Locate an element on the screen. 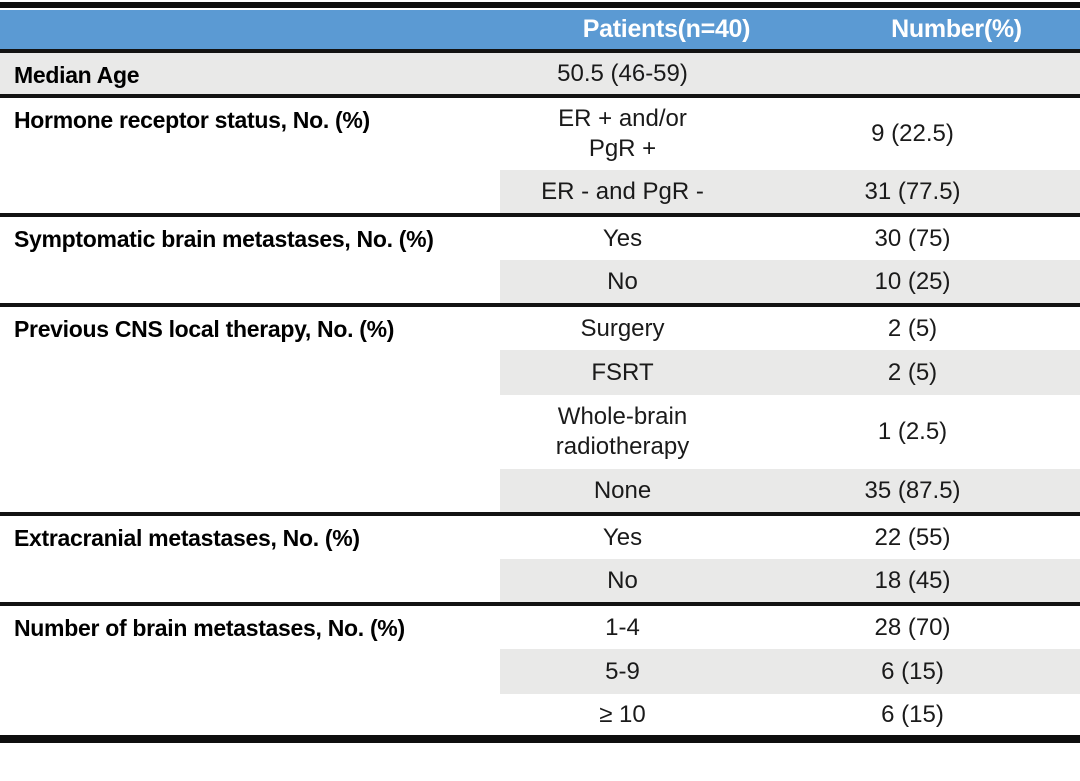 This screenshot has height=781, width=1080. header-cell-number: Number(%) is located at coordinates (912, 31).